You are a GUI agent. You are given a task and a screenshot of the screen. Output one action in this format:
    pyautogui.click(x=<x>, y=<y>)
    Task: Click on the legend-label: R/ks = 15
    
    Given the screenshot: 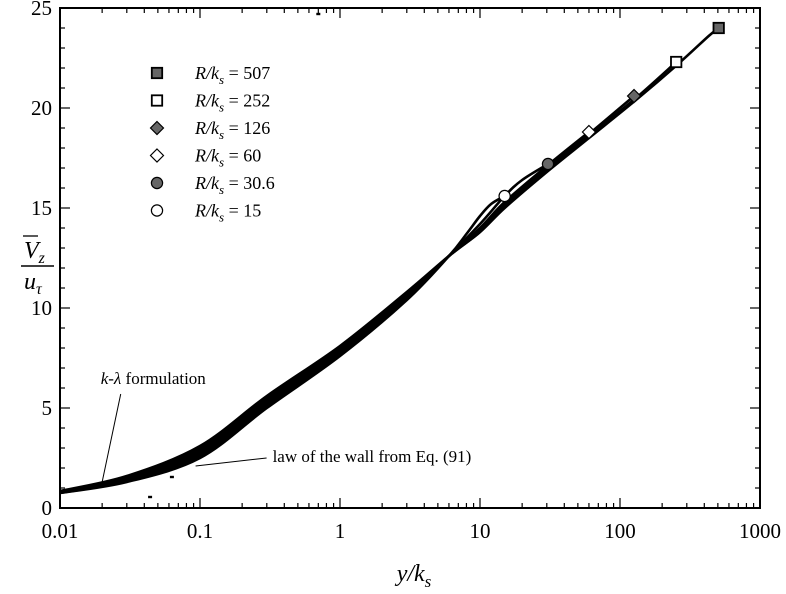 What is the action you would take?
    pyautogui.click(x=227, y=213)
    